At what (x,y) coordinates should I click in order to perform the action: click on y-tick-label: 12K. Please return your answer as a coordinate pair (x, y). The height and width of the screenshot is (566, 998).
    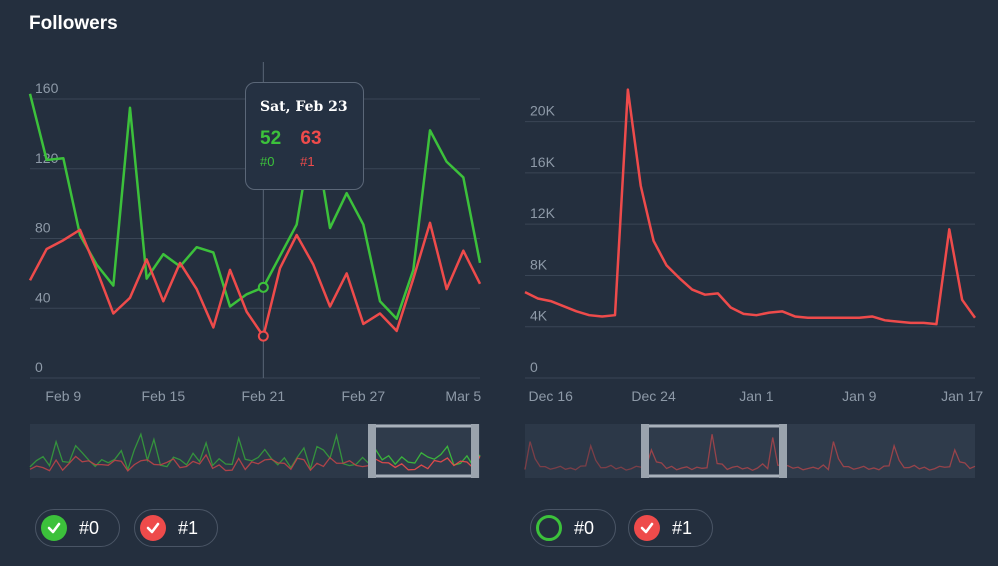
    Looking at the image, I should click on (543, 213).